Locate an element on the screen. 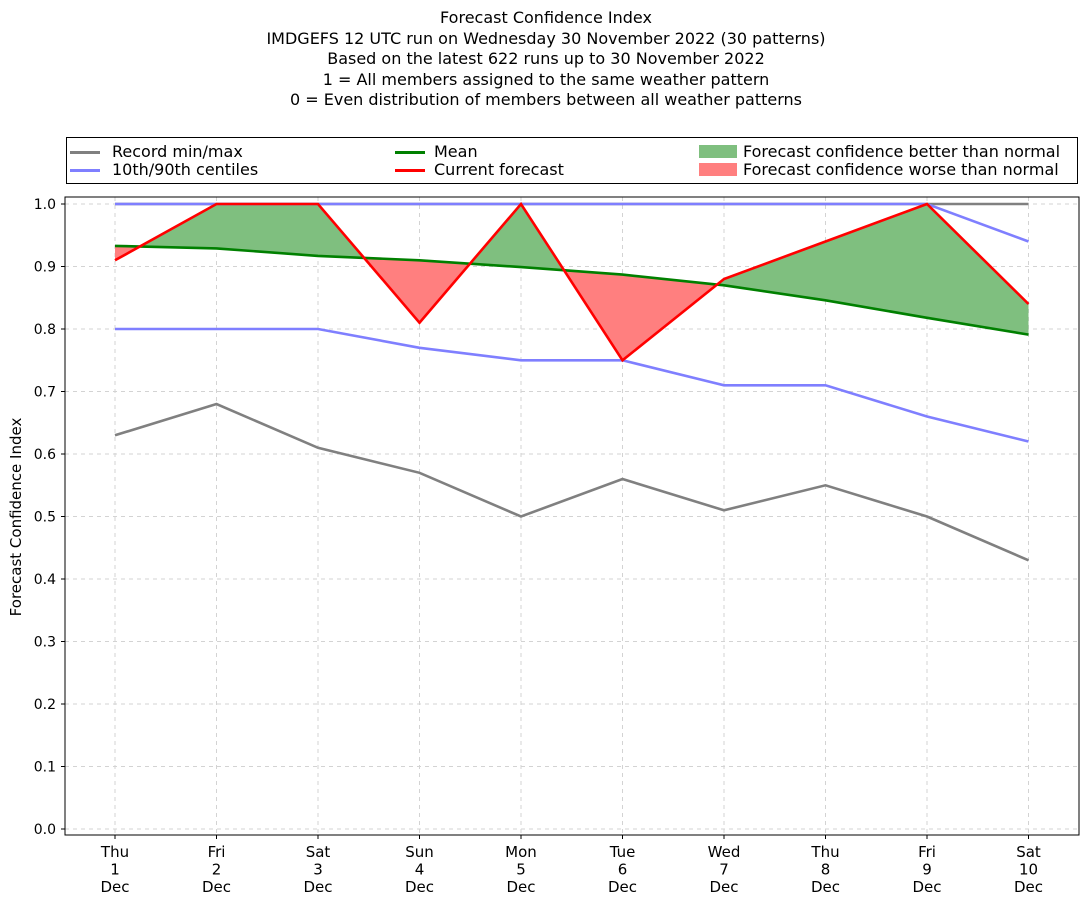 The width and height of the screenshot is (1092, 924). x-tick-label: Mon is located at coordinates (521, 852).